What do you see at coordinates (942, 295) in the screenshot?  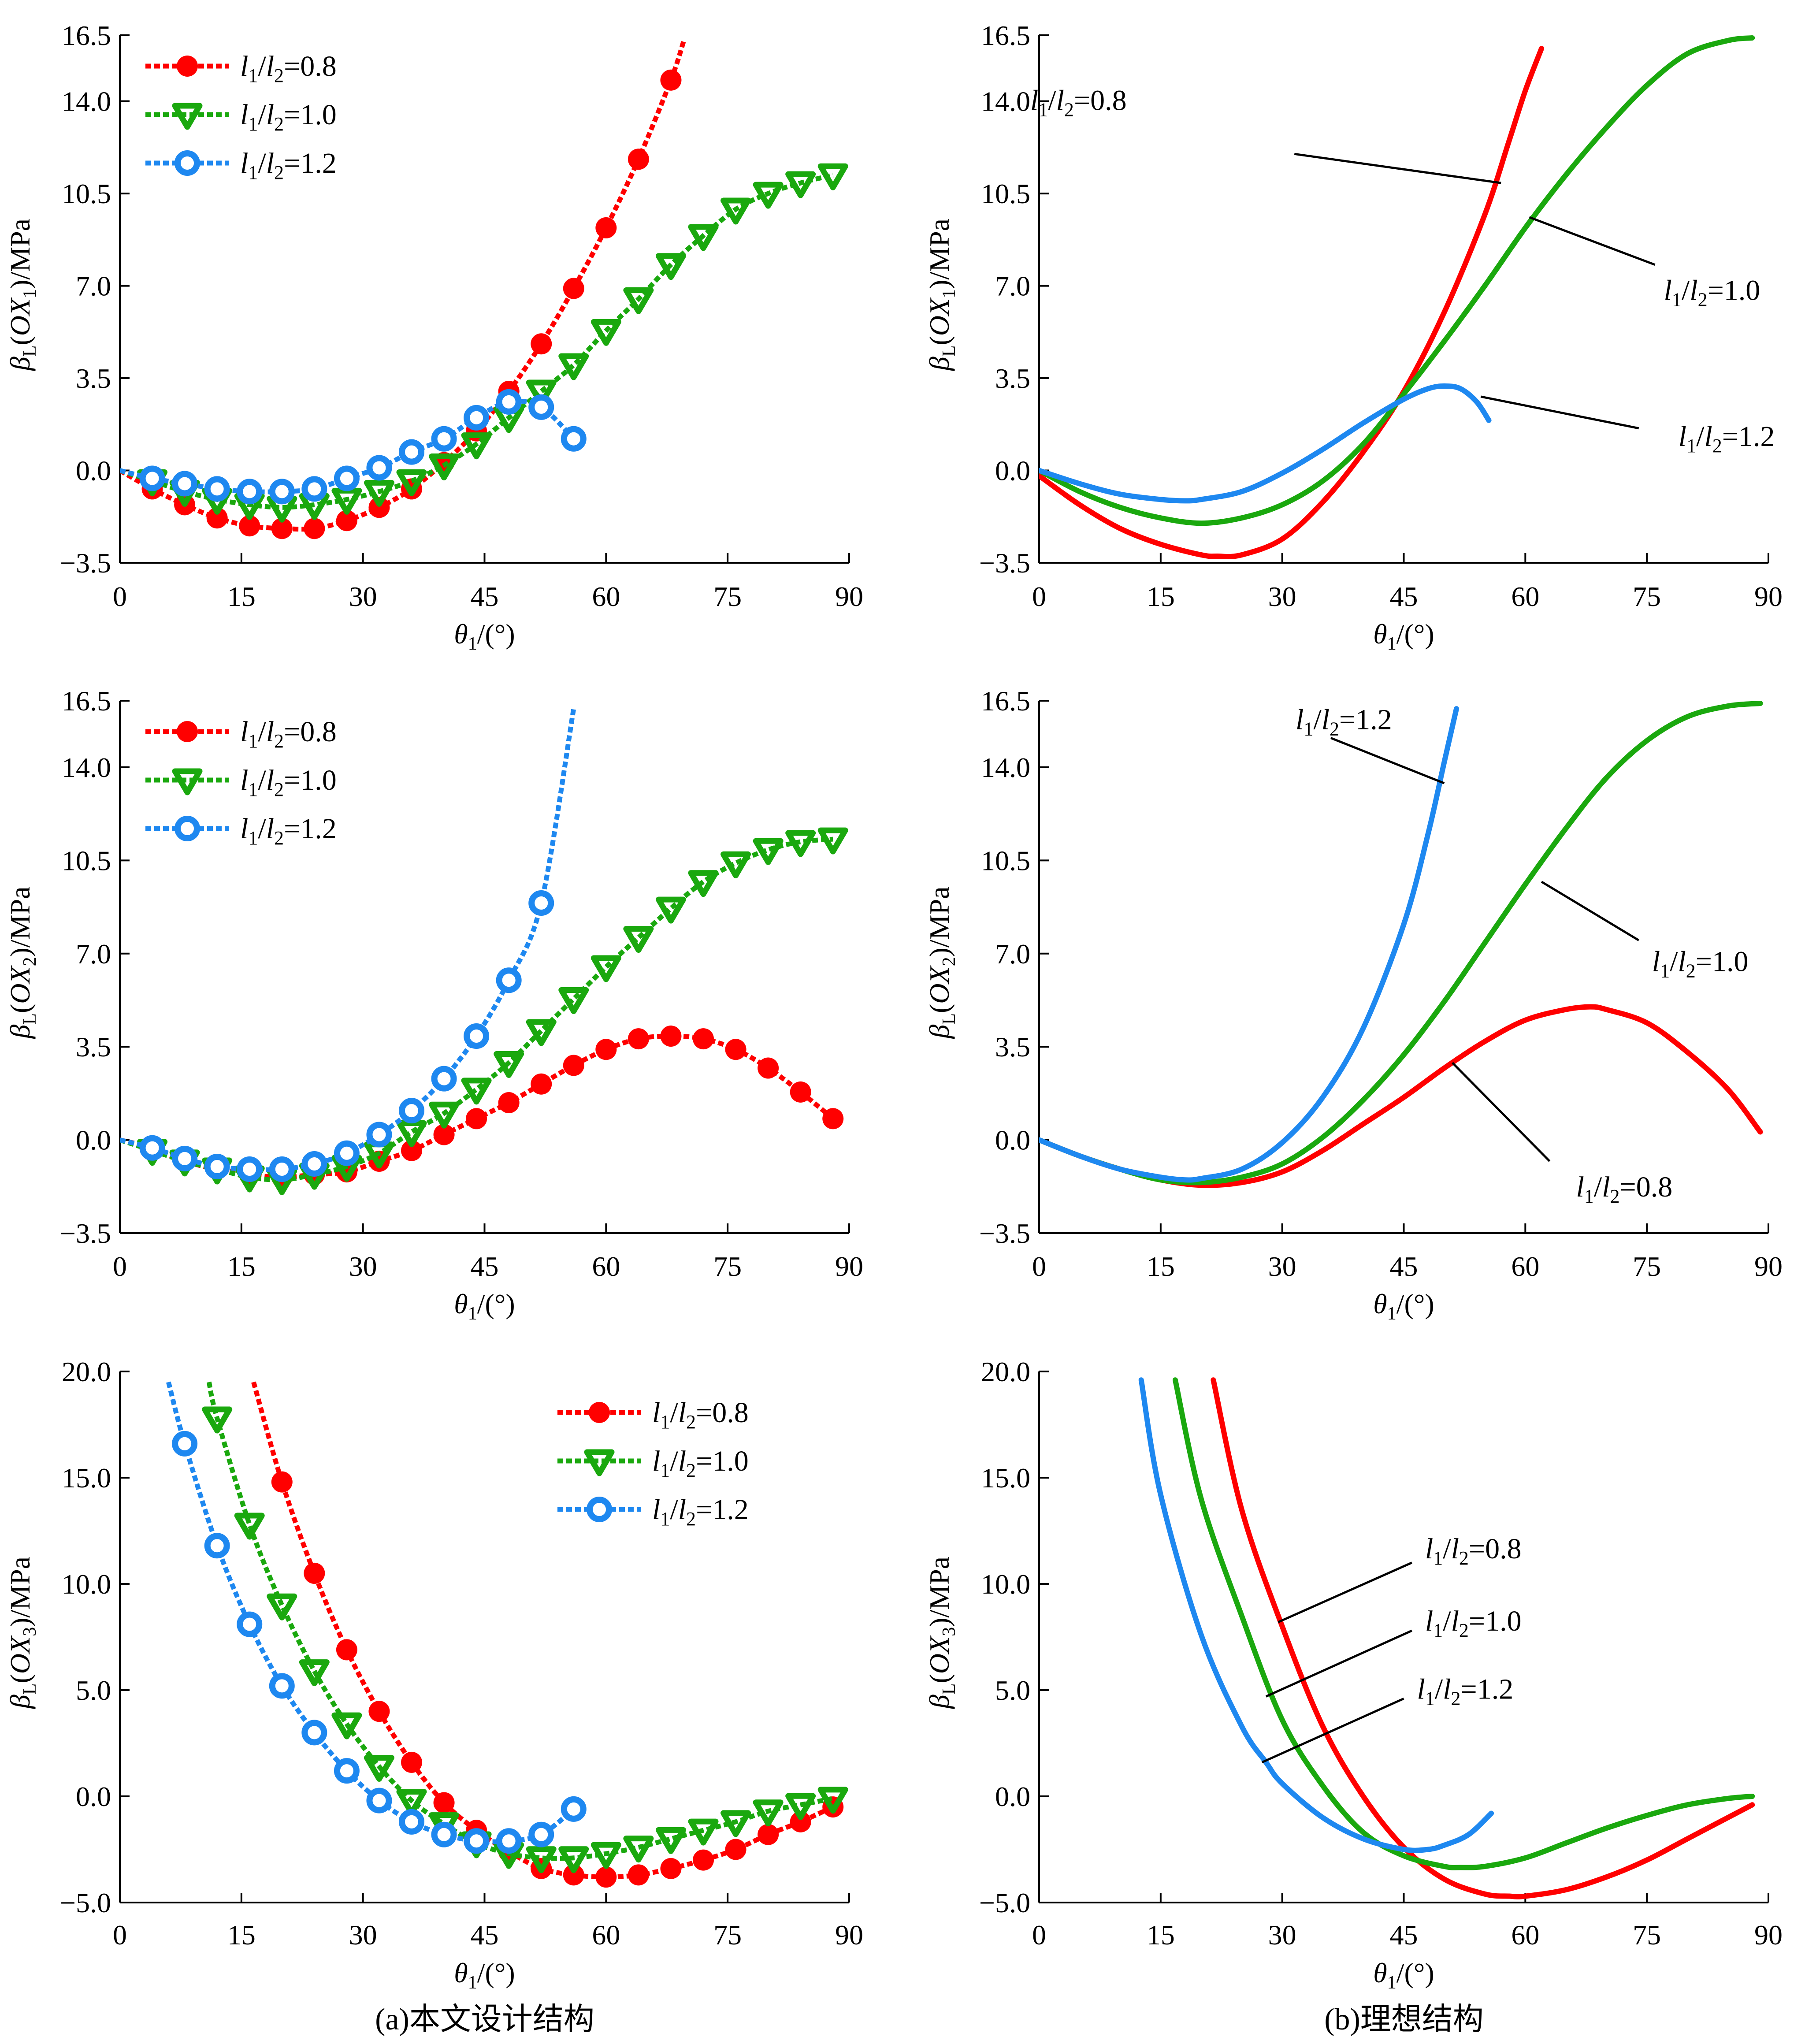 I see `y-axis-title-text: βL(OX1)/MPa` at bounding box center [942, 295].